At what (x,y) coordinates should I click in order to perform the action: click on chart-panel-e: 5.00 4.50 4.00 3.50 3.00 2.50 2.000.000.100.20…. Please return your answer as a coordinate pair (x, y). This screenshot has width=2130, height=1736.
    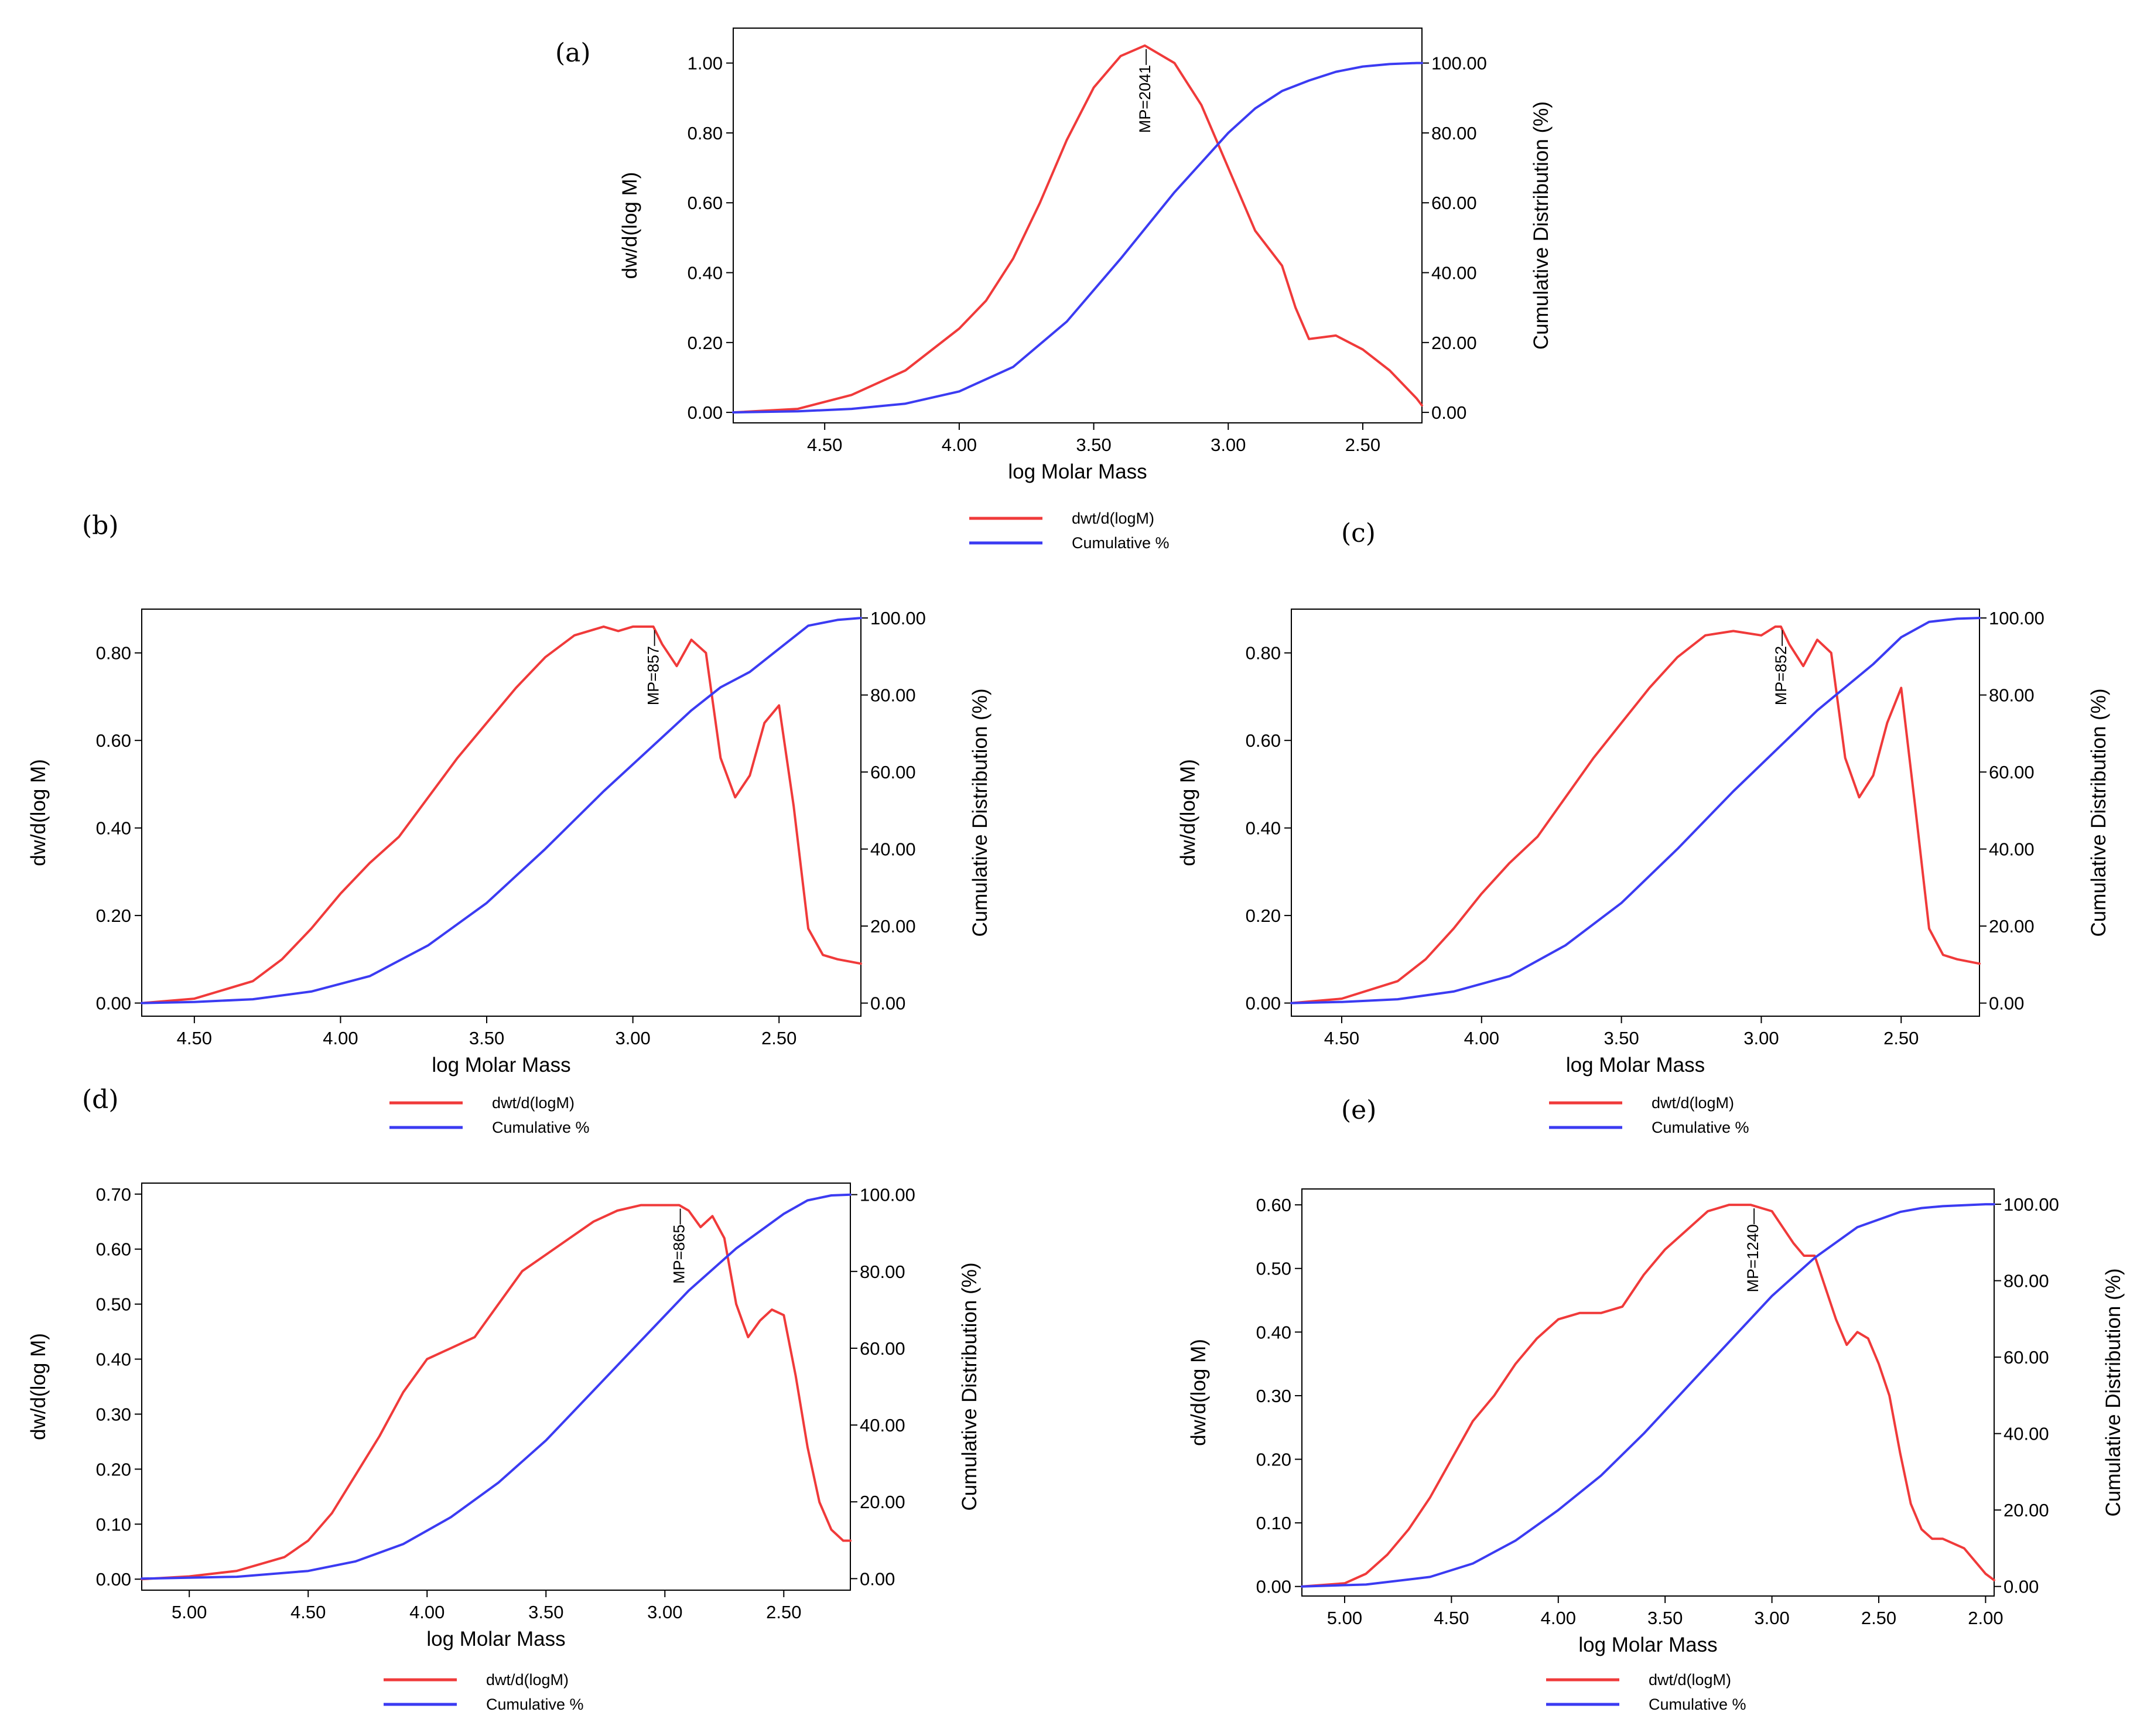
    Looking at the image, I should click on (1656, 1450).